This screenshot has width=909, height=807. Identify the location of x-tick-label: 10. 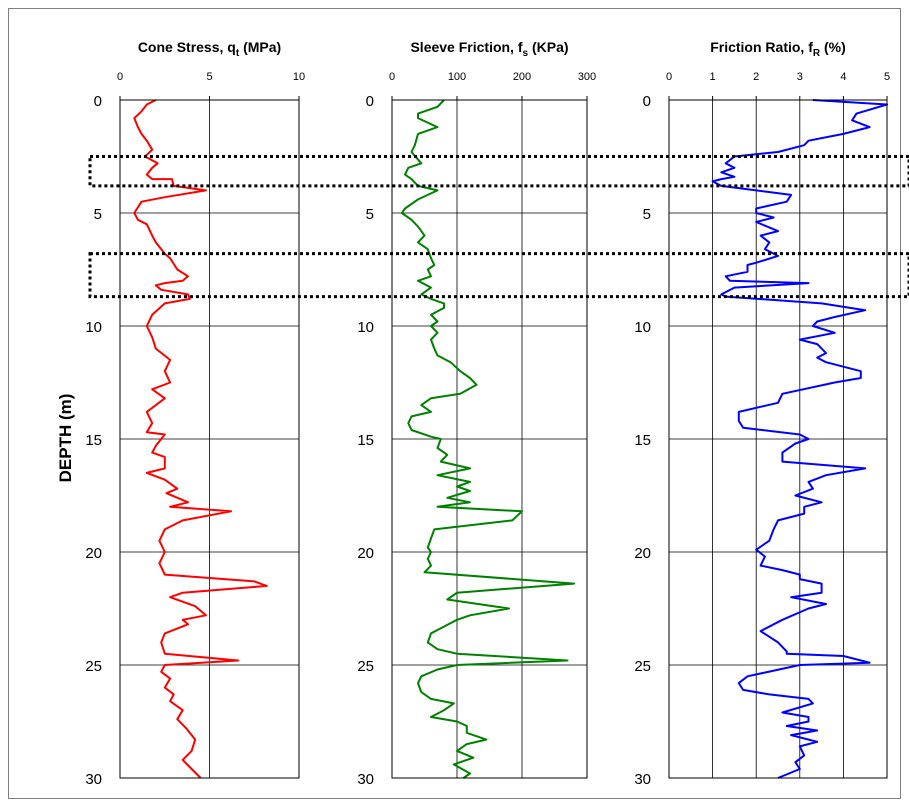
(299, 77).